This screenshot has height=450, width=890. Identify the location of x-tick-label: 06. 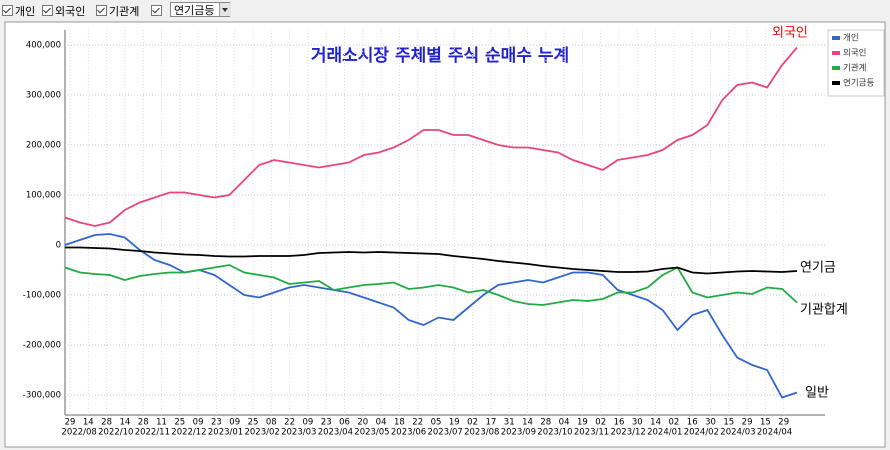
(344, 423).